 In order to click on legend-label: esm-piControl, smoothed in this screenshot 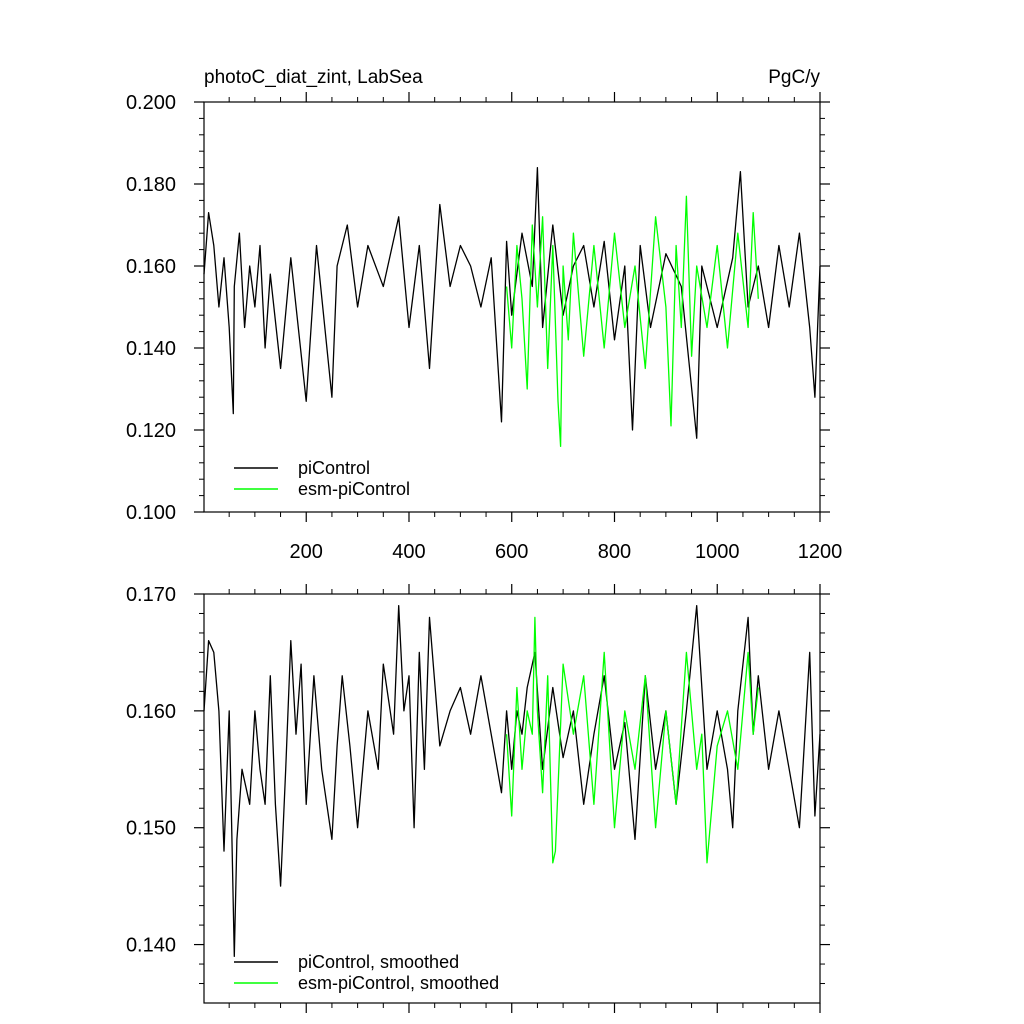, I will do `click(398, 983)`.